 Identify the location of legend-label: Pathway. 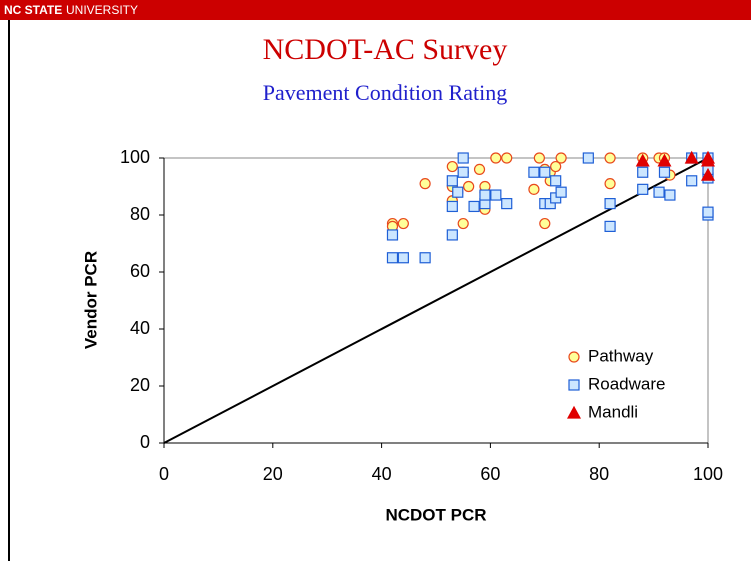
(621, 355).